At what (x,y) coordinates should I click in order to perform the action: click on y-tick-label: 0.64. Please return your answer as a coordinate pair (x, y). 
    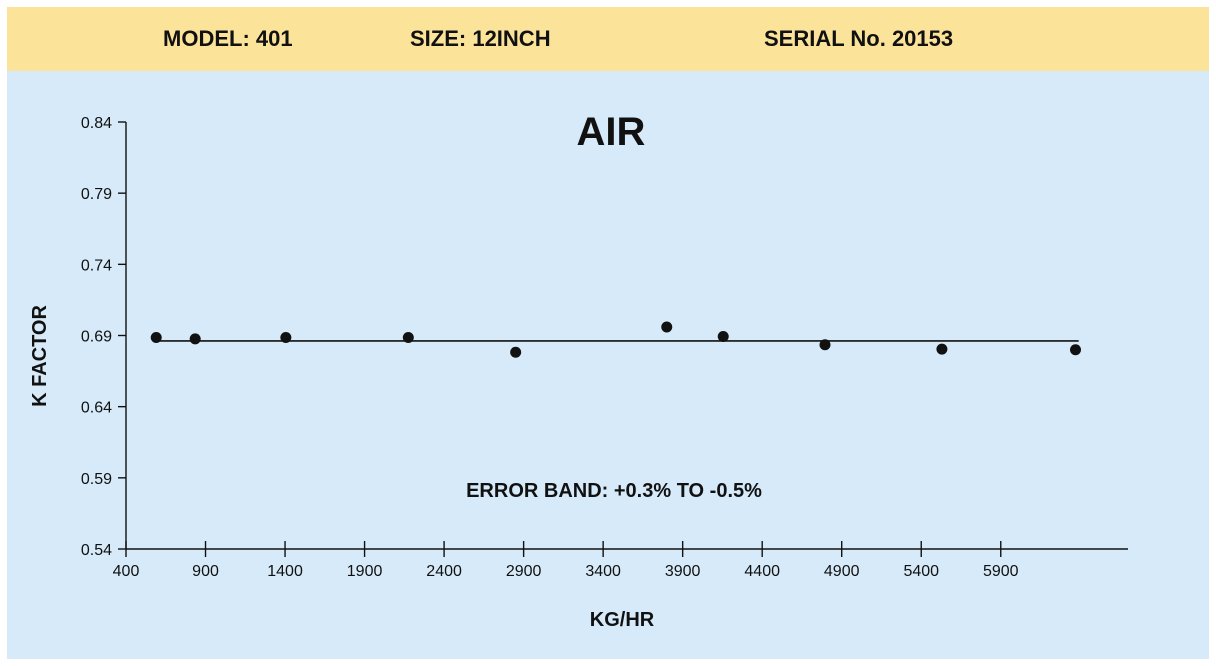
    Looking at the image, I should click on (96, 408).